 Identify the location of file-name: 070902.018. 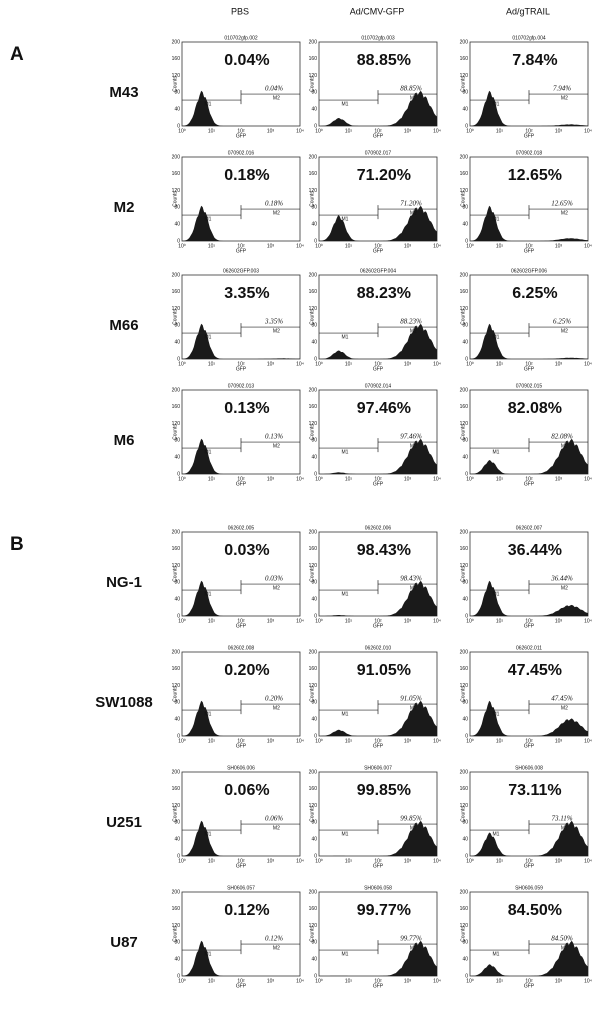
(529, 153).